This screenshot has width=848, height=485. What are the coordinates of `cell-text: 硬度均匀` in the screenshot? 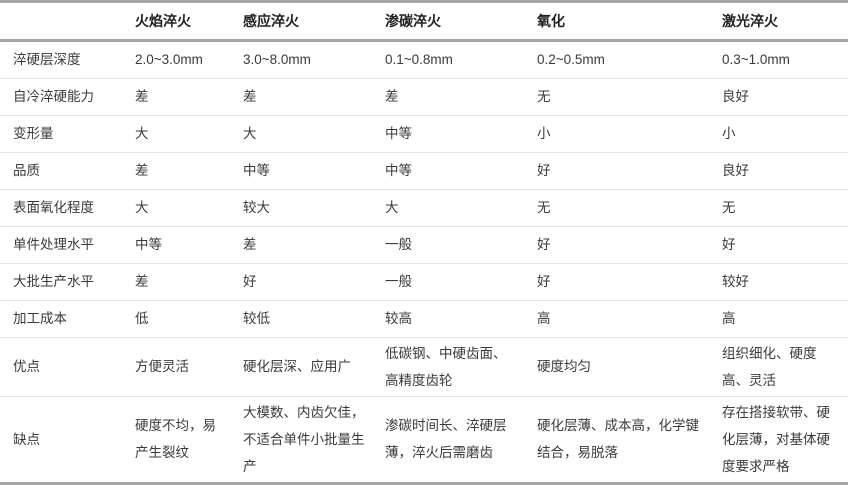 It's located at (564, 367).